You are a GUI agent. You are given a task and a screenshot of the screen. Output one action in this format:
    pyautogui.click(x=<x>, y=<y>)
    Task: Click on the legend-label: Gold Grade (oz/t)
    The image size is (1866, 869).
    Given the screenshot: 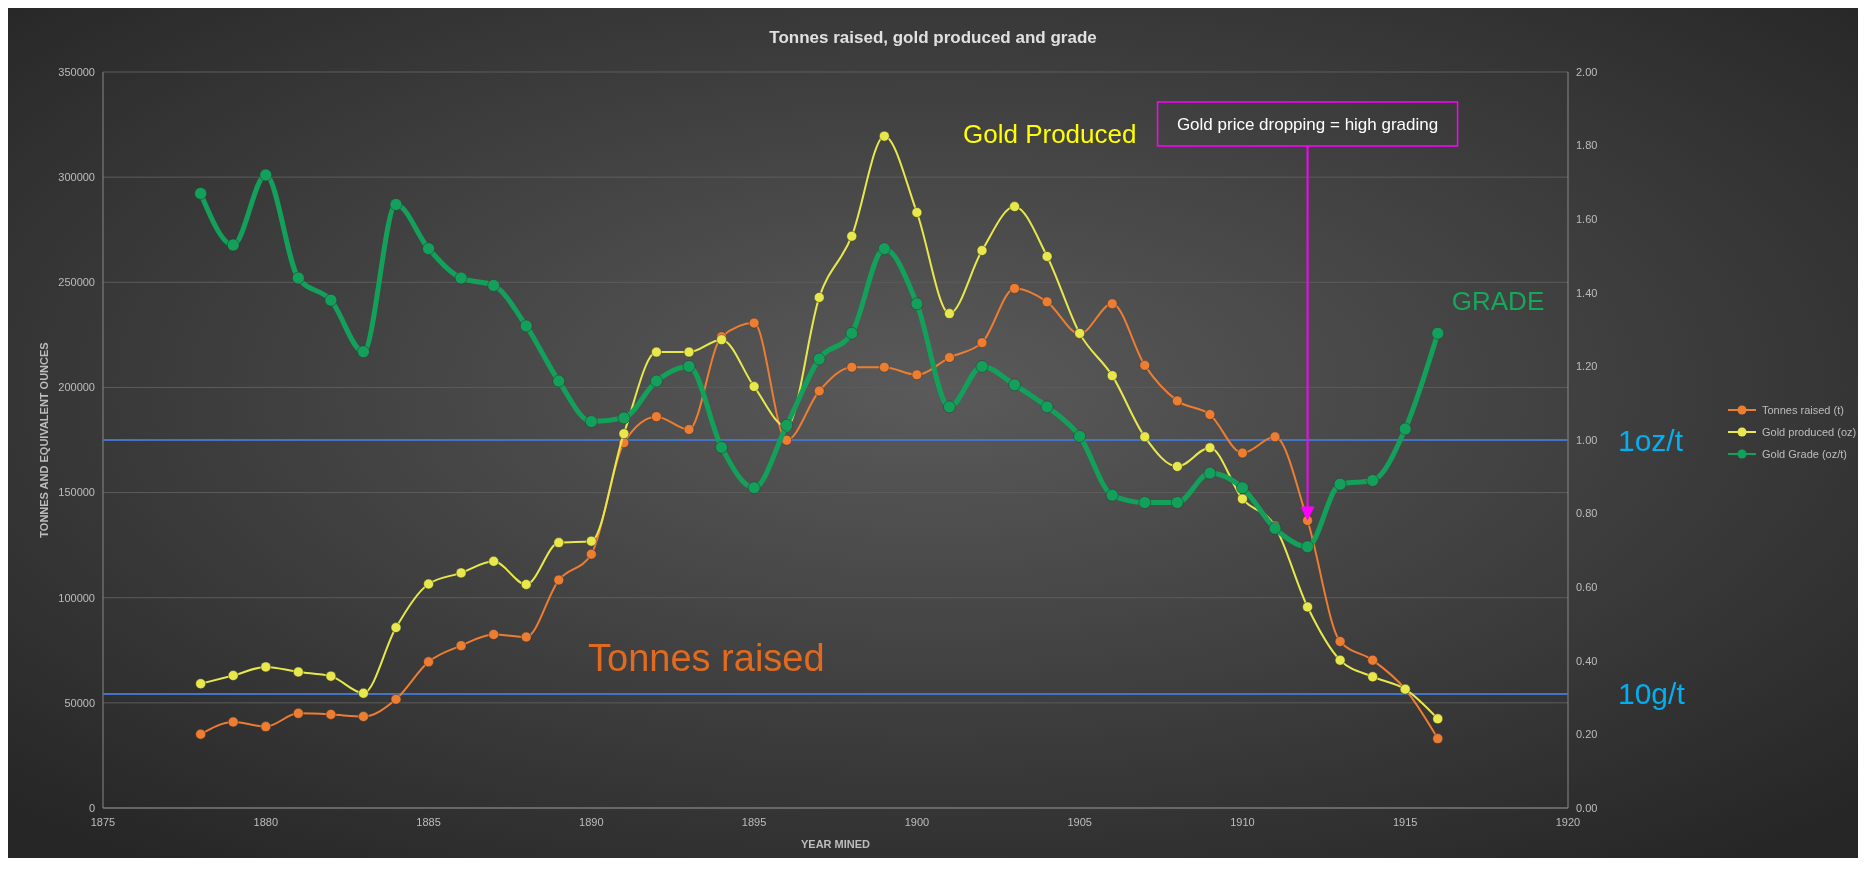 What is the action you would take?
    pyautogui.click(x=1804, y=453)
    